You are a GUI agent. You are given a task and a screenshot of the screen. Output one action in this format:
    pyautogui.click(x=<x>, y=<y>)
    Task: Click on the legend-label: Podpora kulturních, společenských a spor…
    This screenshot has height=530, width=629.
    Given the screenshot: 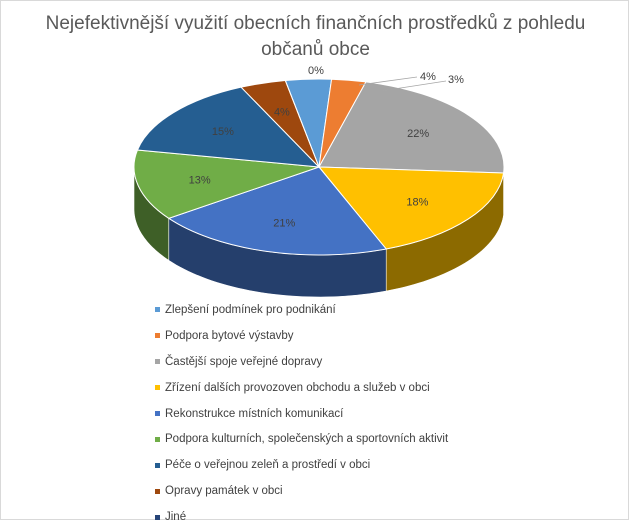 What is the action you would take?
    pyautogui.click(x=306, y=439)
    